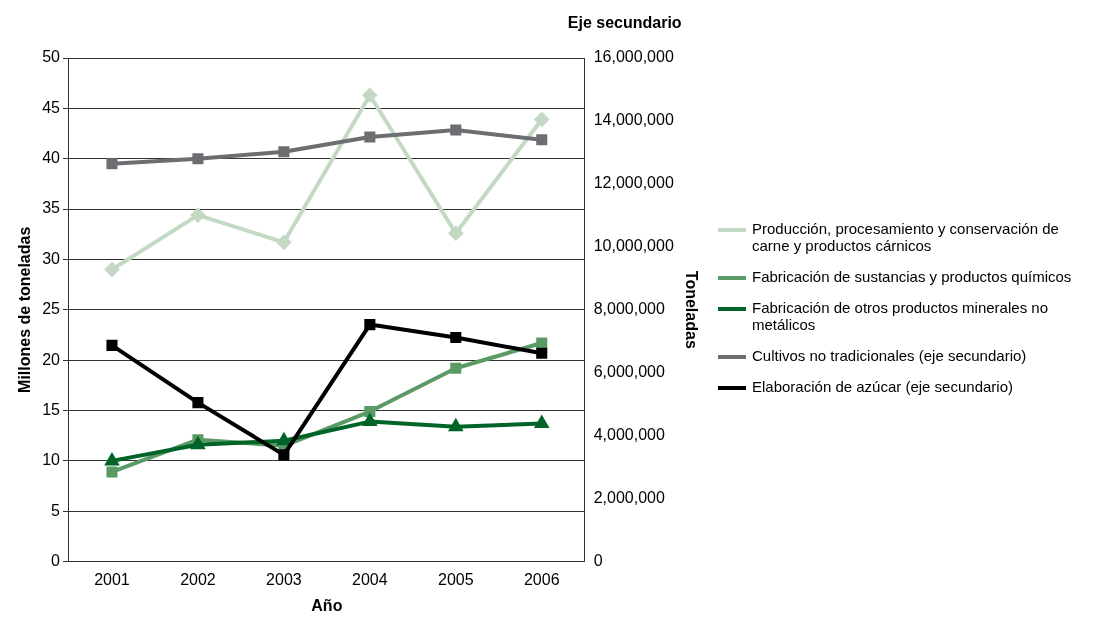  Describe the element at coordinates (629, 309) in the screenshot. I see `y2-tick-label: 8,000,000` at that location.